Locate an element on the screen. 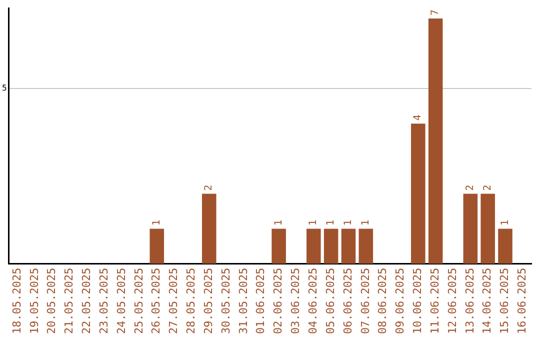 Image resolution: width=540 pixels, height=340 pixels. x-tick-label: 22.05.2025 is located at coordinates (87, 301).